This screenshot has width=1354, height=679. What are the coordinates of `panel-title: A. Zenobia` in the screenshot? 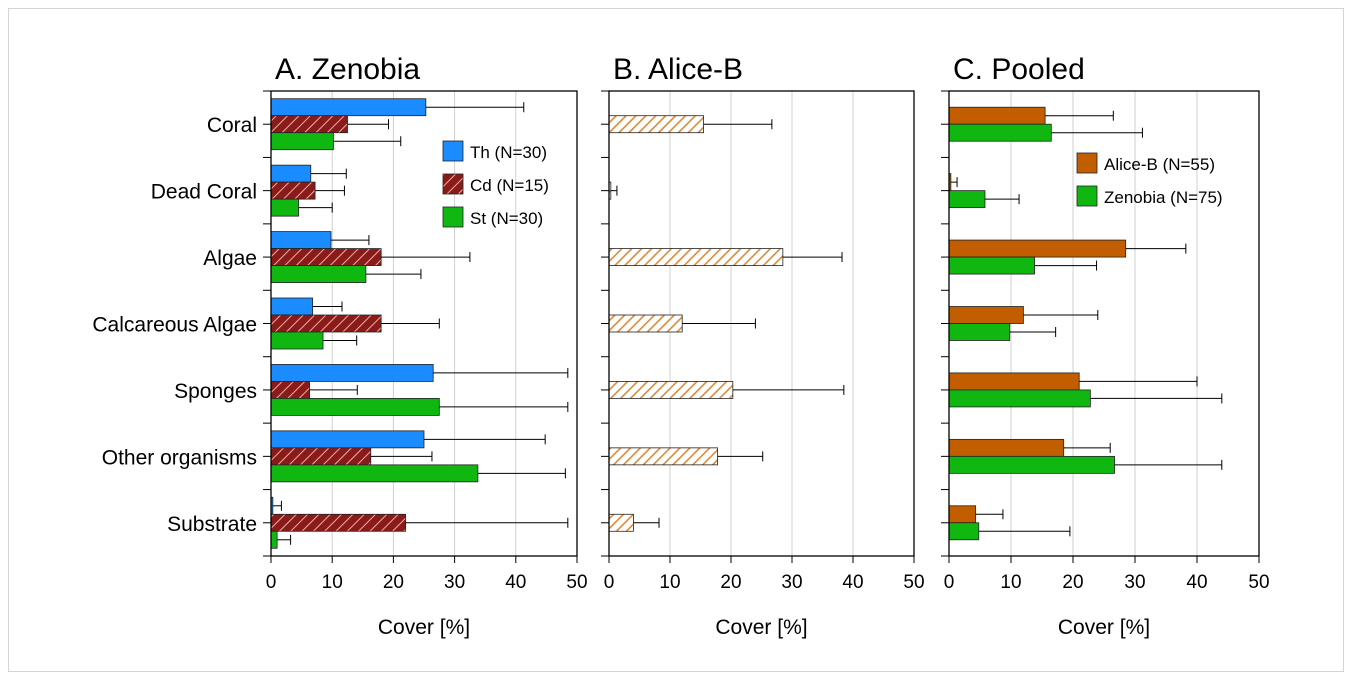 It's located at (347, 69).